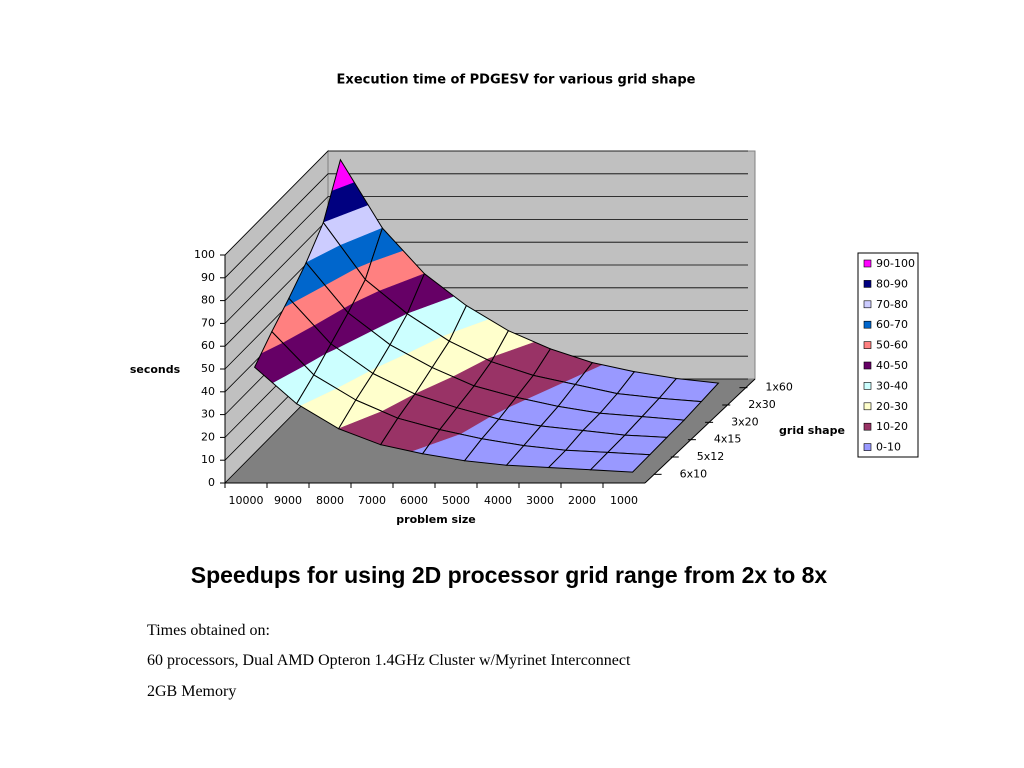 This screenshot has width=1024, height=768. I want to click on y-tick-label: 10, so click(208, 459).